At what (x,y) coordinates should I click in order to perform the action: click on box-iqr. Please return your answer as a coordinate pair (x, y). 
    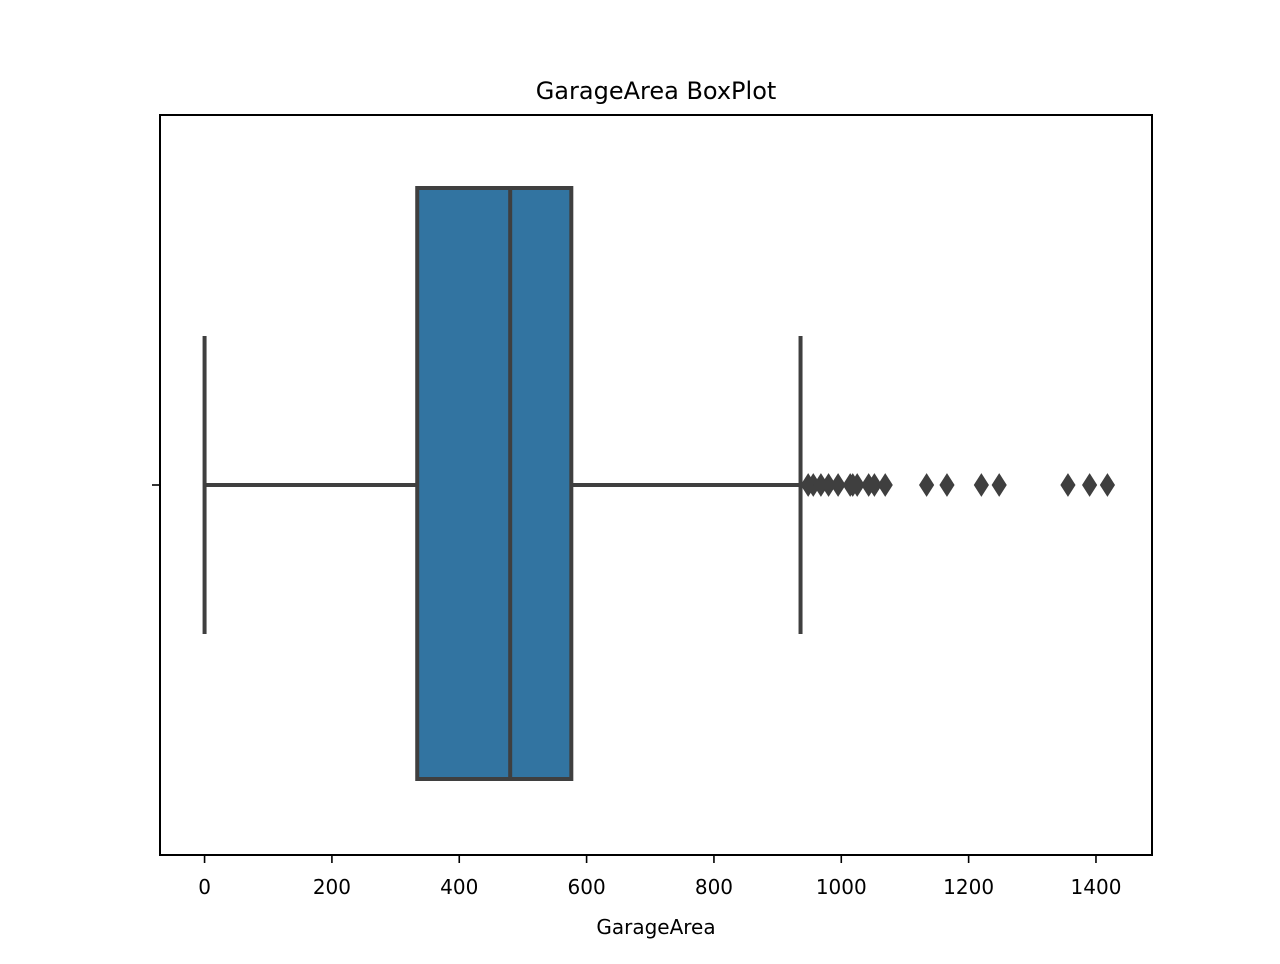
    Looking at the image, I should click on (494, 483).